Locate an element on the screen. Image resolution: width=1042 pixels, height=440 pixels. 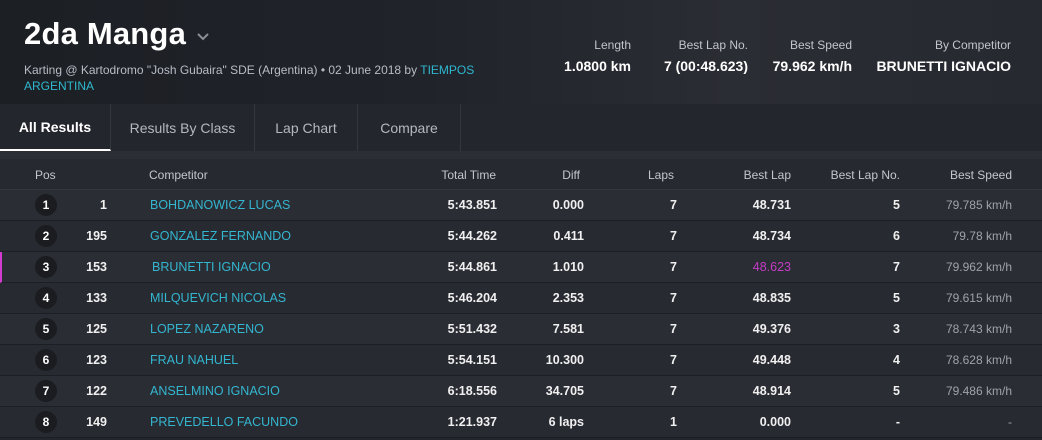
col-best-lap: Best Lap is located at coordinates (767, 175).